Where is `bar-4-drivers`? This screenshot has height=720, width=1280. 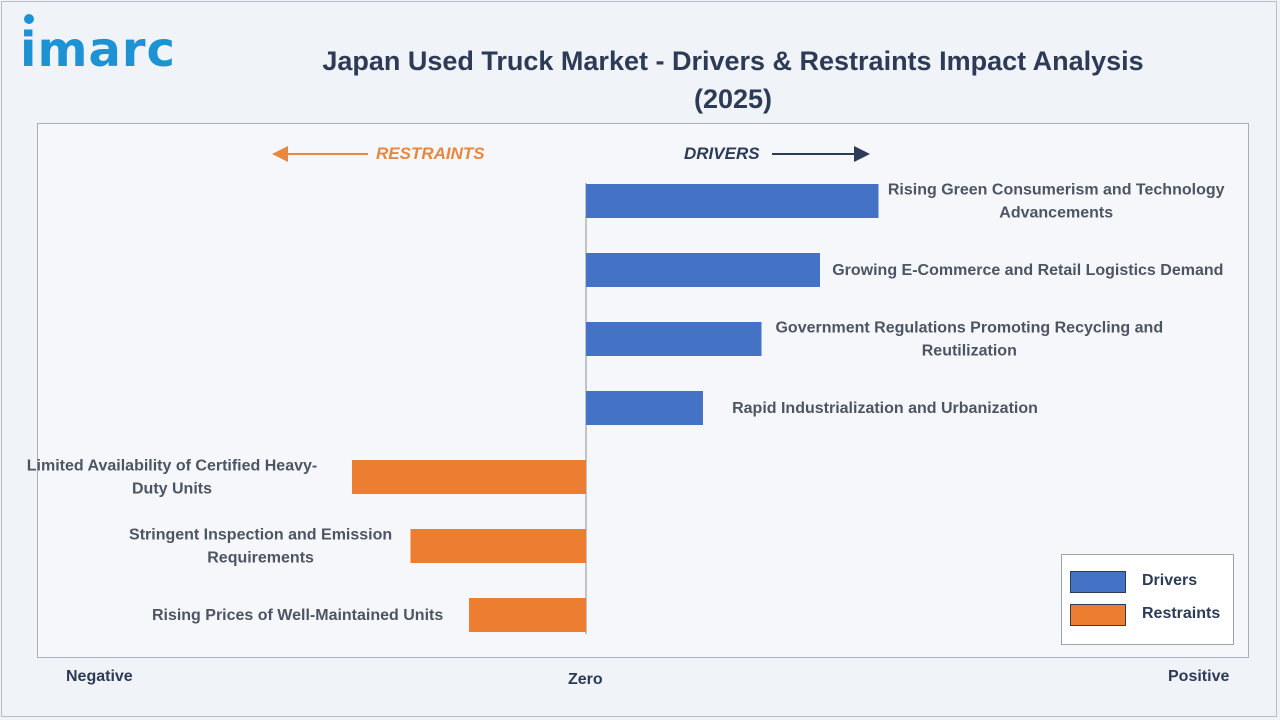 bar-4-drivers is located at coordinates (644, 408).